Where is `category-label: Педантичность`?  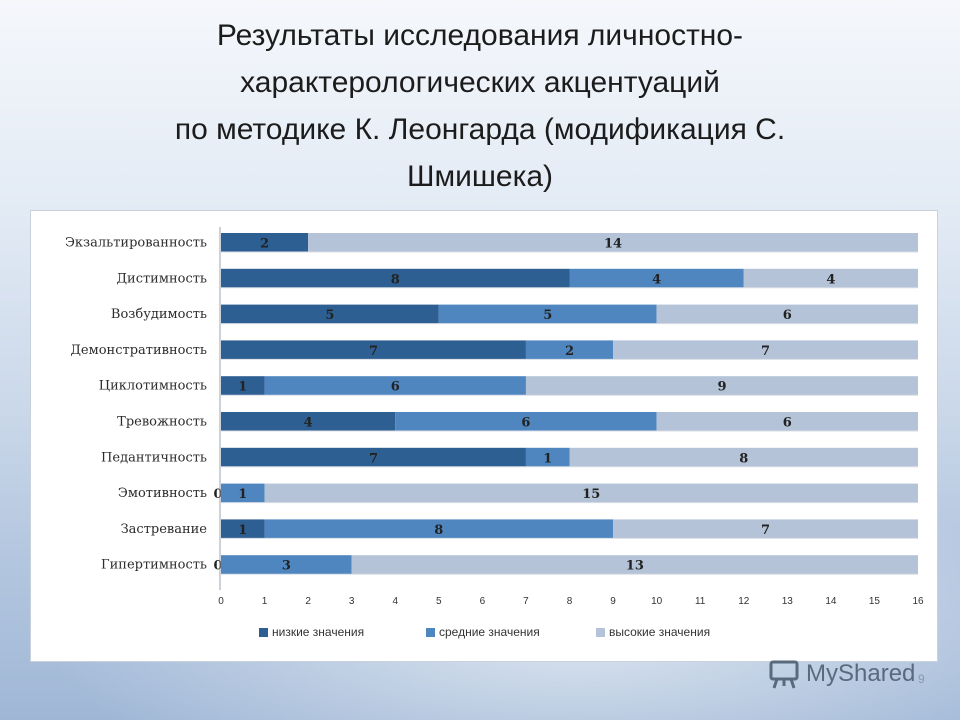 category-label: Педантичность is located at coordinates (154, 457).